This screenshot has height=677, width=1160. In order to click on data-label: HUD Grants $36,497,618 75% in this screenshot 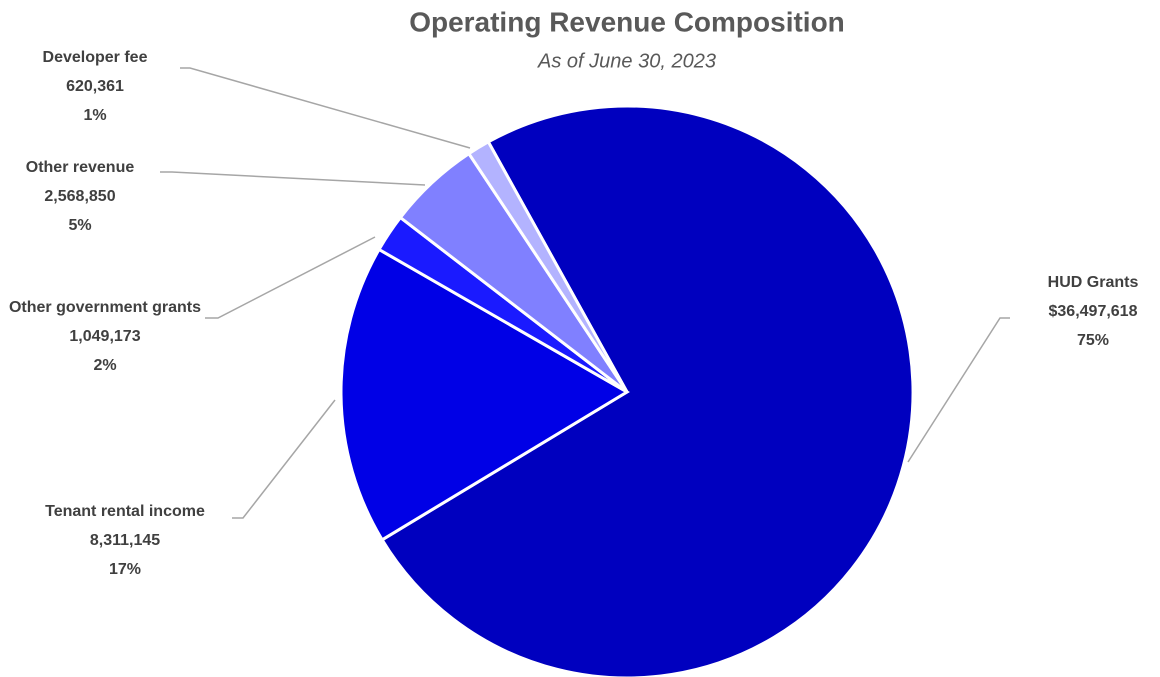, I will do `click(1081, 311)`.